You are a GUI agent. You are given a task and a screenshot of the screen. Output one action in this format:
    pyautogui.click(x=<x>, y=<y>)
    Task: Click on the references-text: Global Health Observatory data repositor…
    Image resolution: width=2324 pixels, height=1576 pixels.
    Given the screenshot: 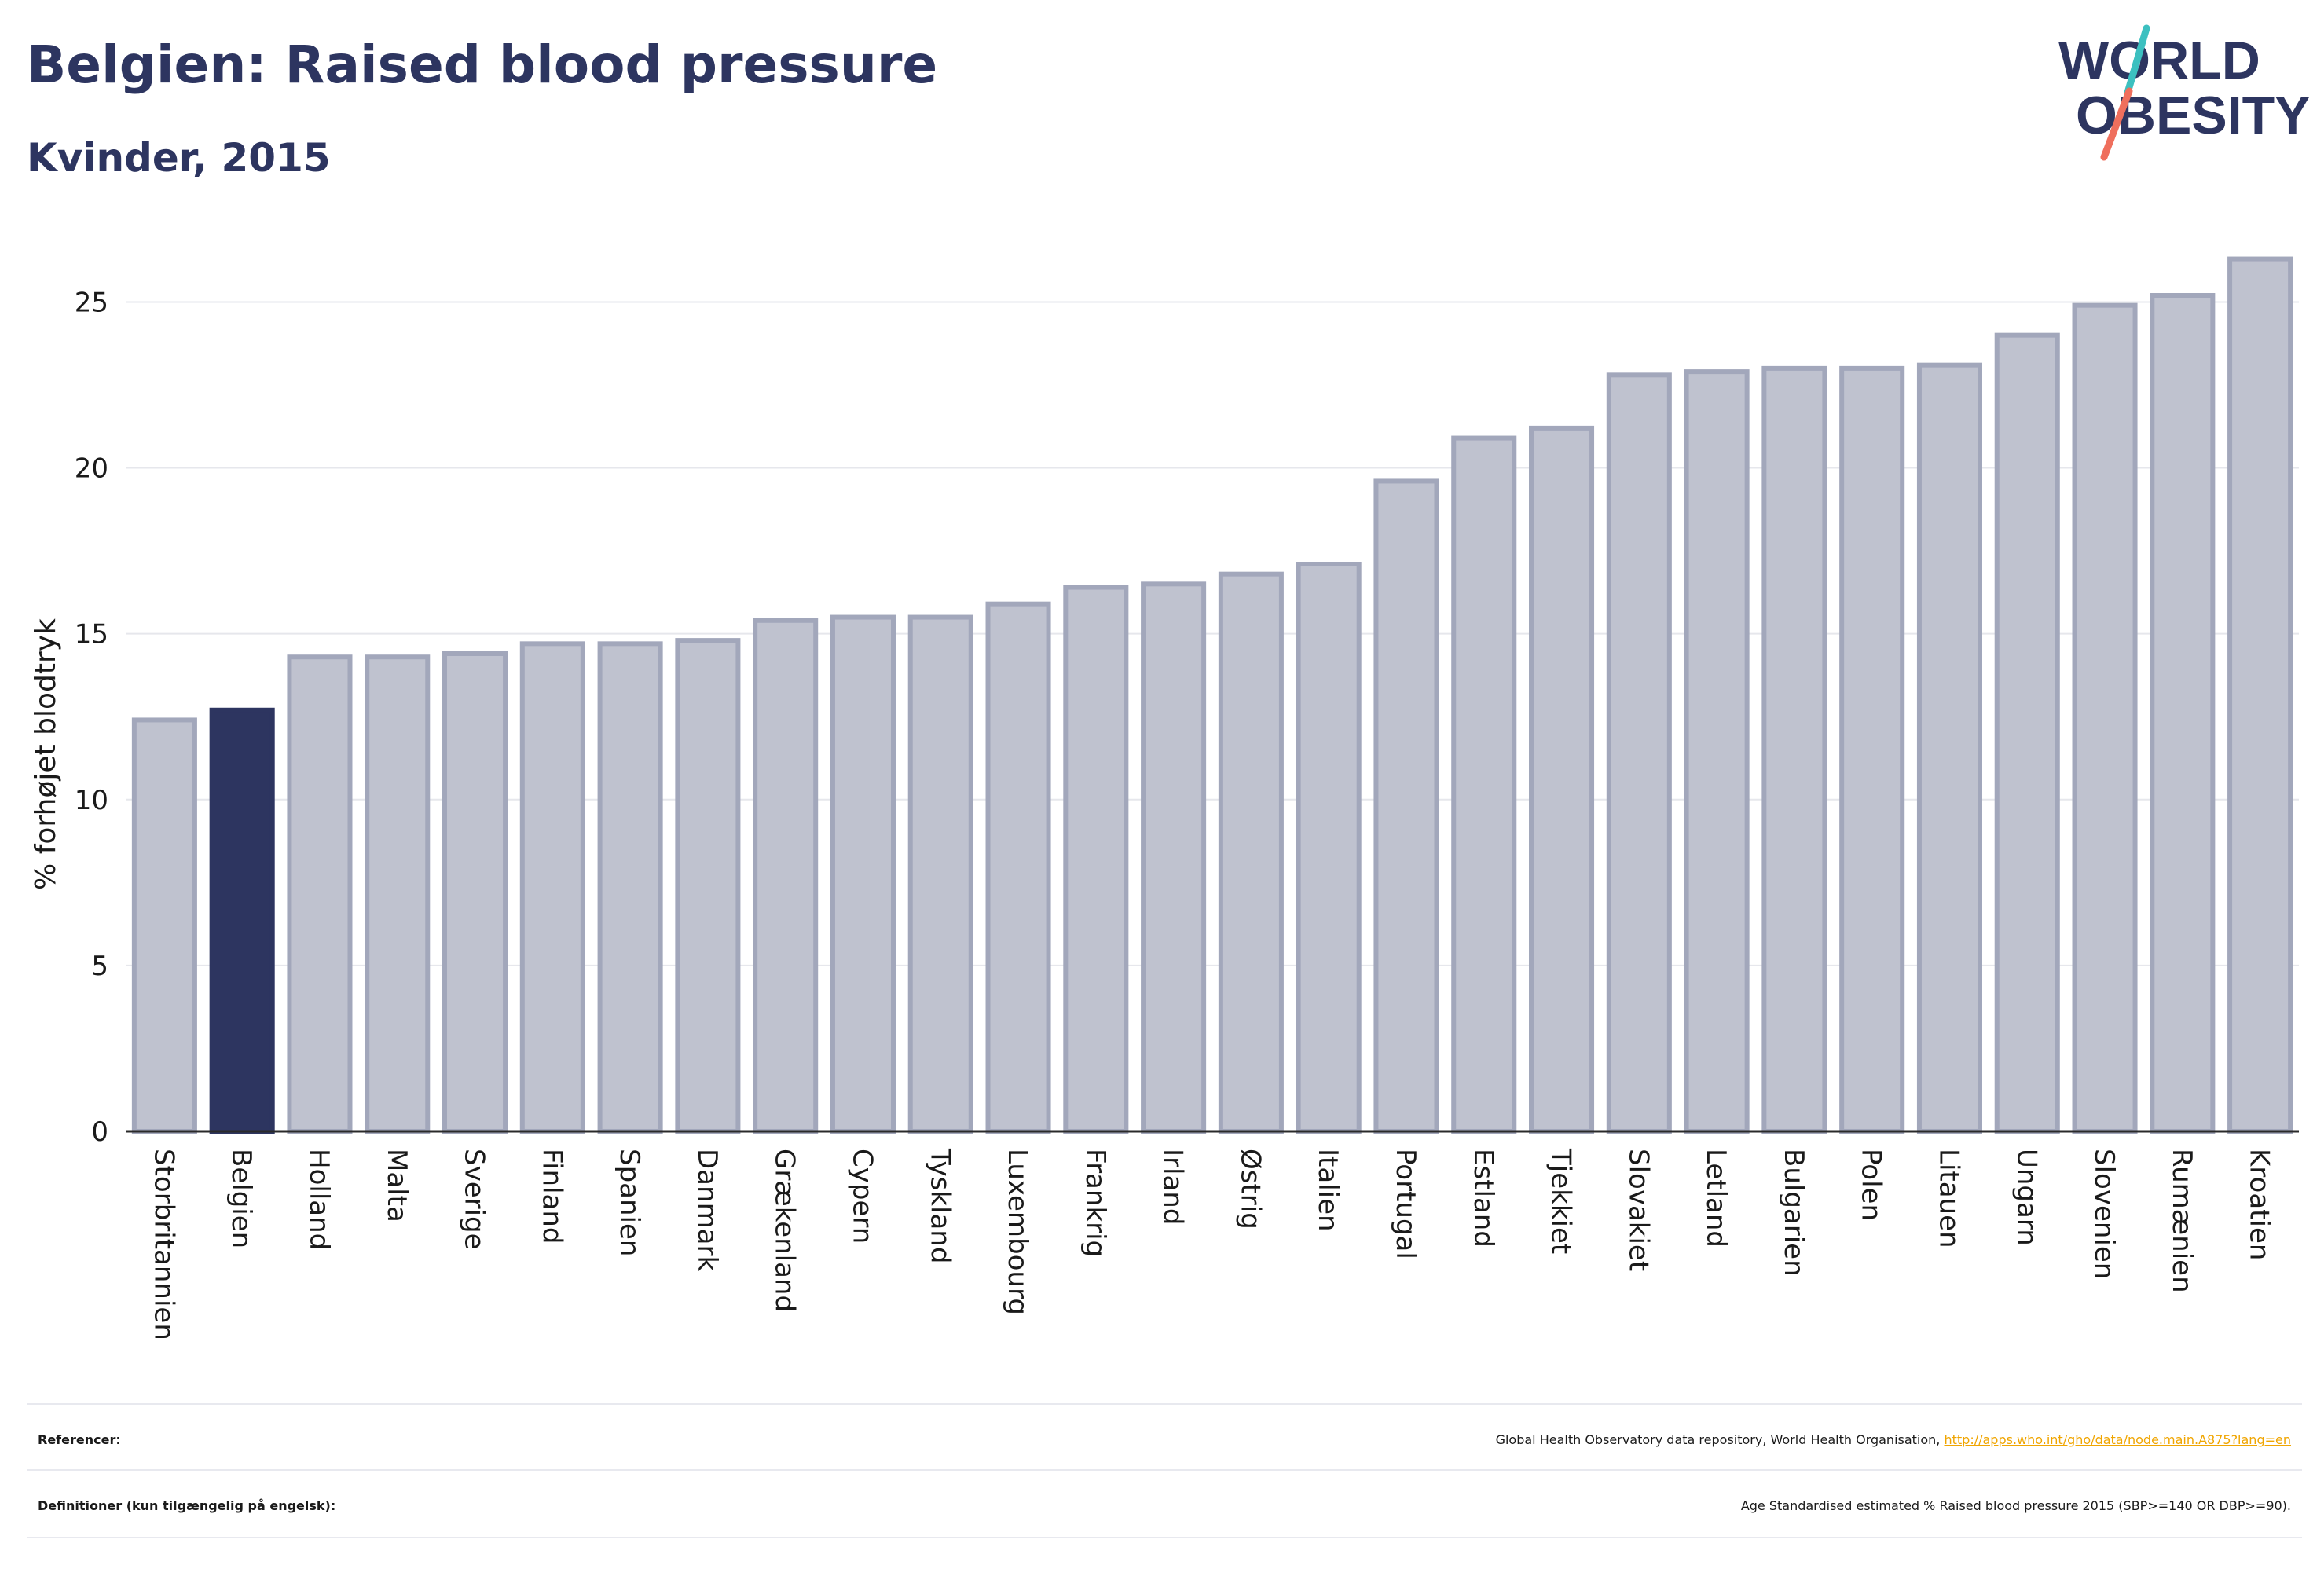 What is the action you would take?
    pyautogui.click(x=1720, y=1439)
    